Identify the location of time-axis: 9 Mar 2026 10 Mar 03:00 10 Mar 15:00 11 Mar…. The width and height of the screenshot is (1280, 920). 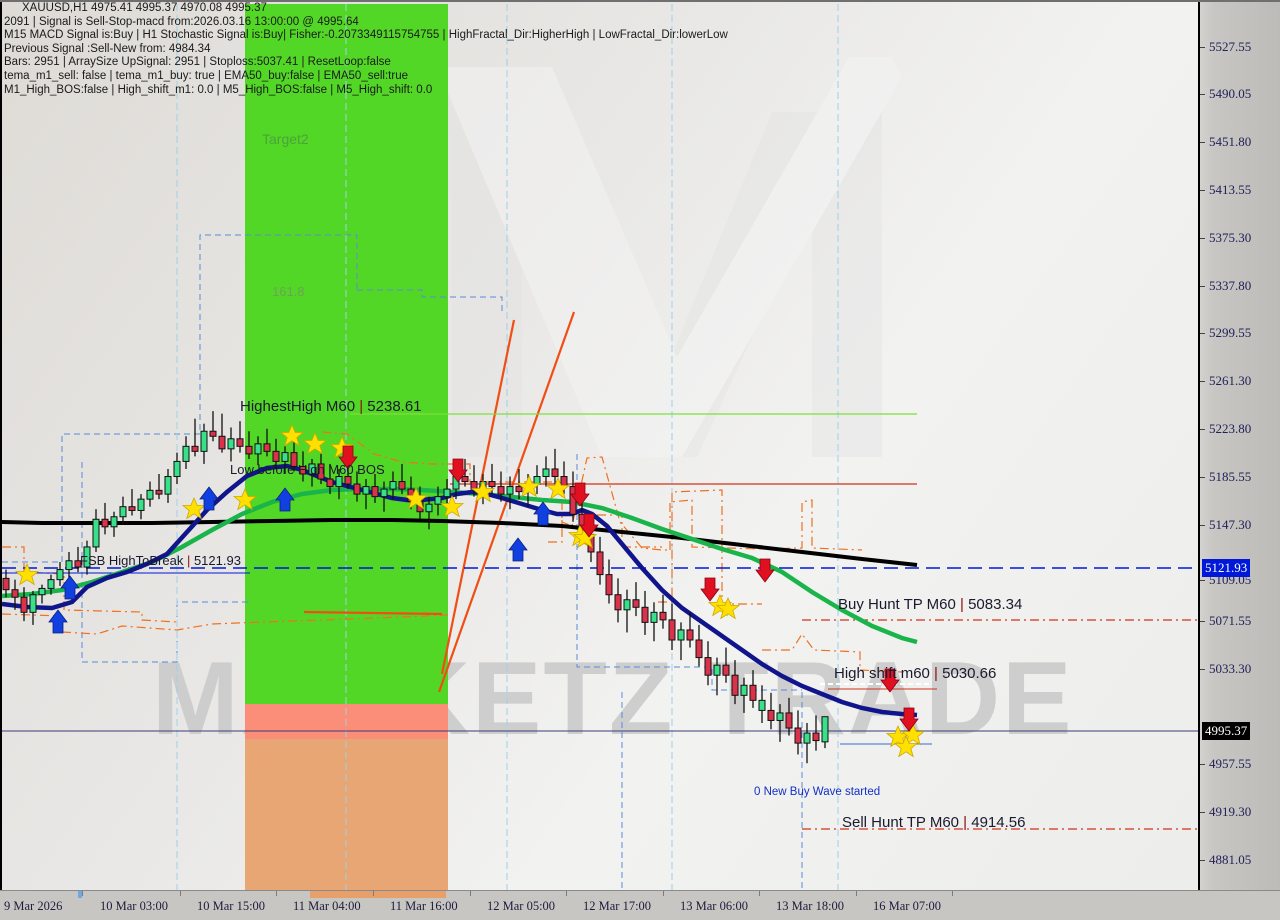
(640, 905).